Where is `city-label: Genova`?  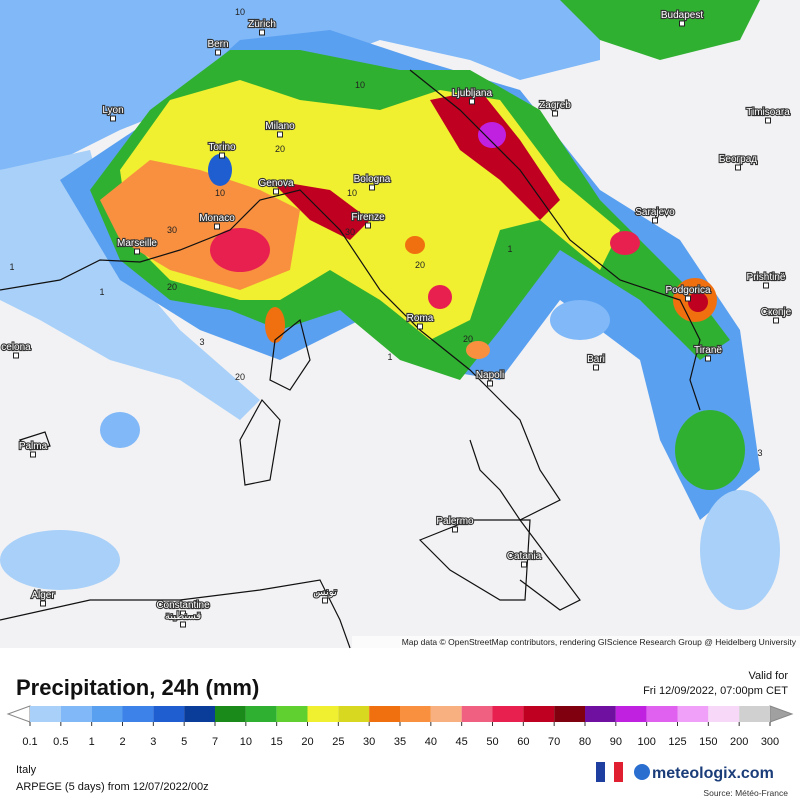 city-label: Genova is located at coordinates (275, 183).